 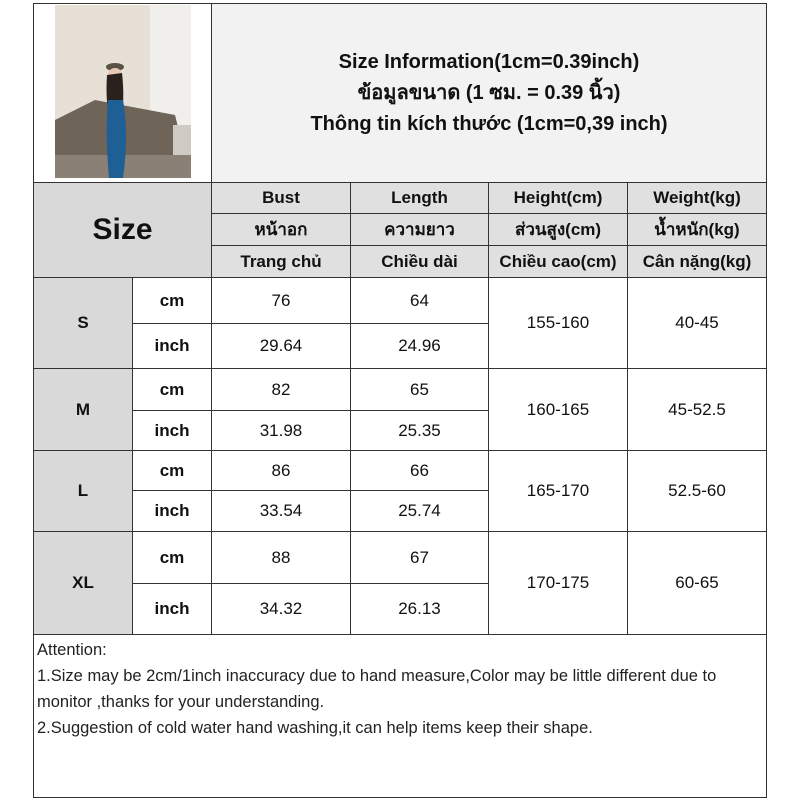 What do you see at coordinates (419, 346) in the screenshot?
I see `length-inch: 24.96` at bounding box center [419, 346].